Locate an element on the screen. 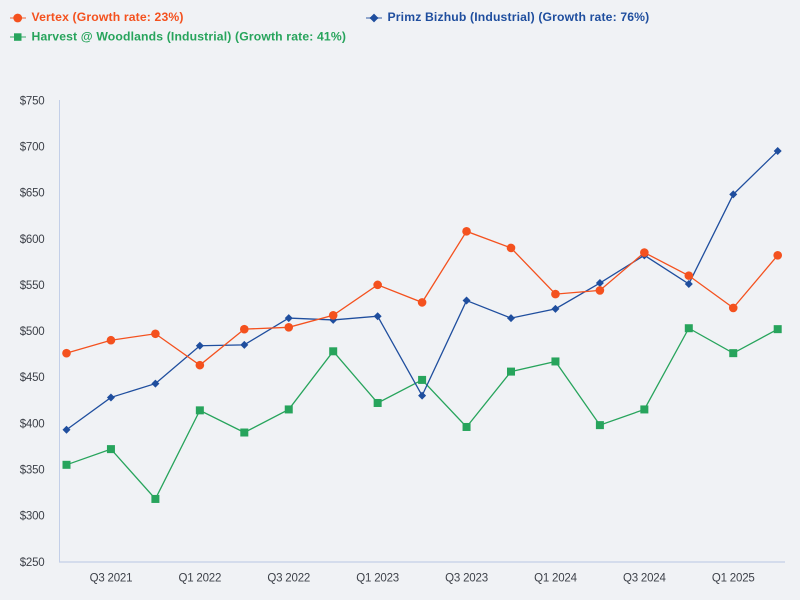  svg-text: $750 is located at coordinates (32, 101).